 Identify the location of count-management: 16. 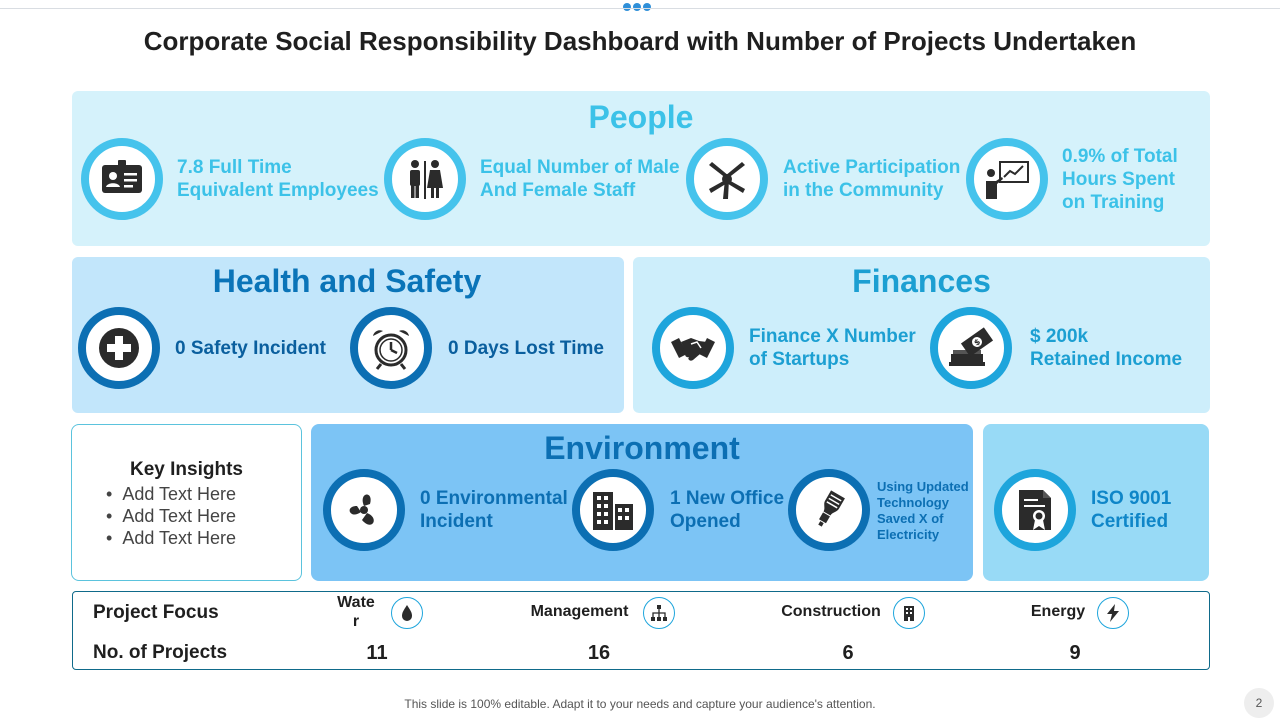
(599, 653).